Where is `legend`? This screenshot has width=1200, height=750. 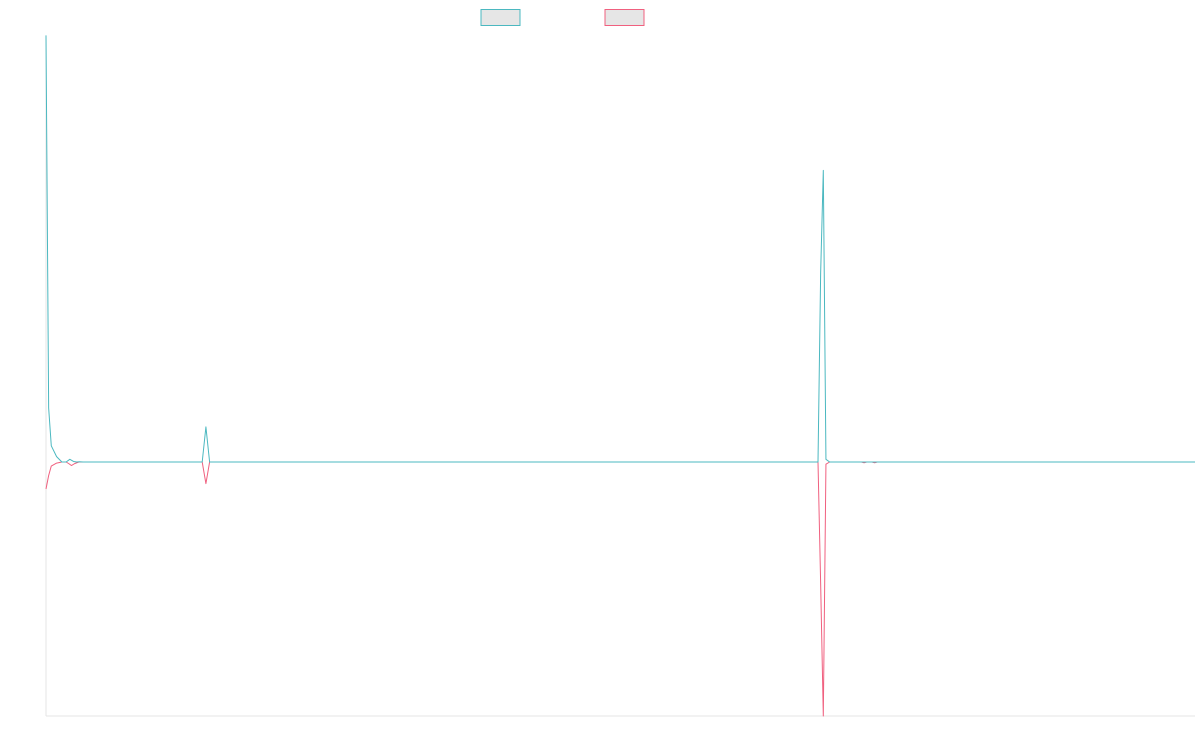
legend is located at coordinates (562, 17).